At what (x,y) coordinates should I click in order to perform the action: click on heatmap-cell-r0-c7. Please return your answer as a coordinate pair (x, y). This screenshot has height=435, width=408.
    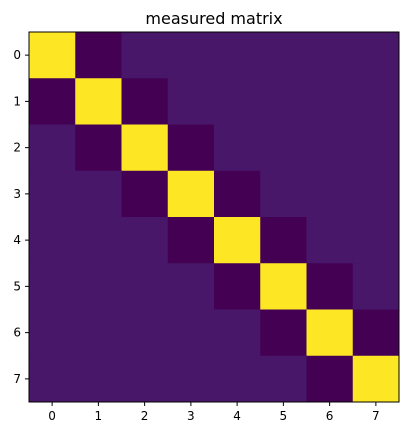
    Looking at the image, I should click on (376, 55).